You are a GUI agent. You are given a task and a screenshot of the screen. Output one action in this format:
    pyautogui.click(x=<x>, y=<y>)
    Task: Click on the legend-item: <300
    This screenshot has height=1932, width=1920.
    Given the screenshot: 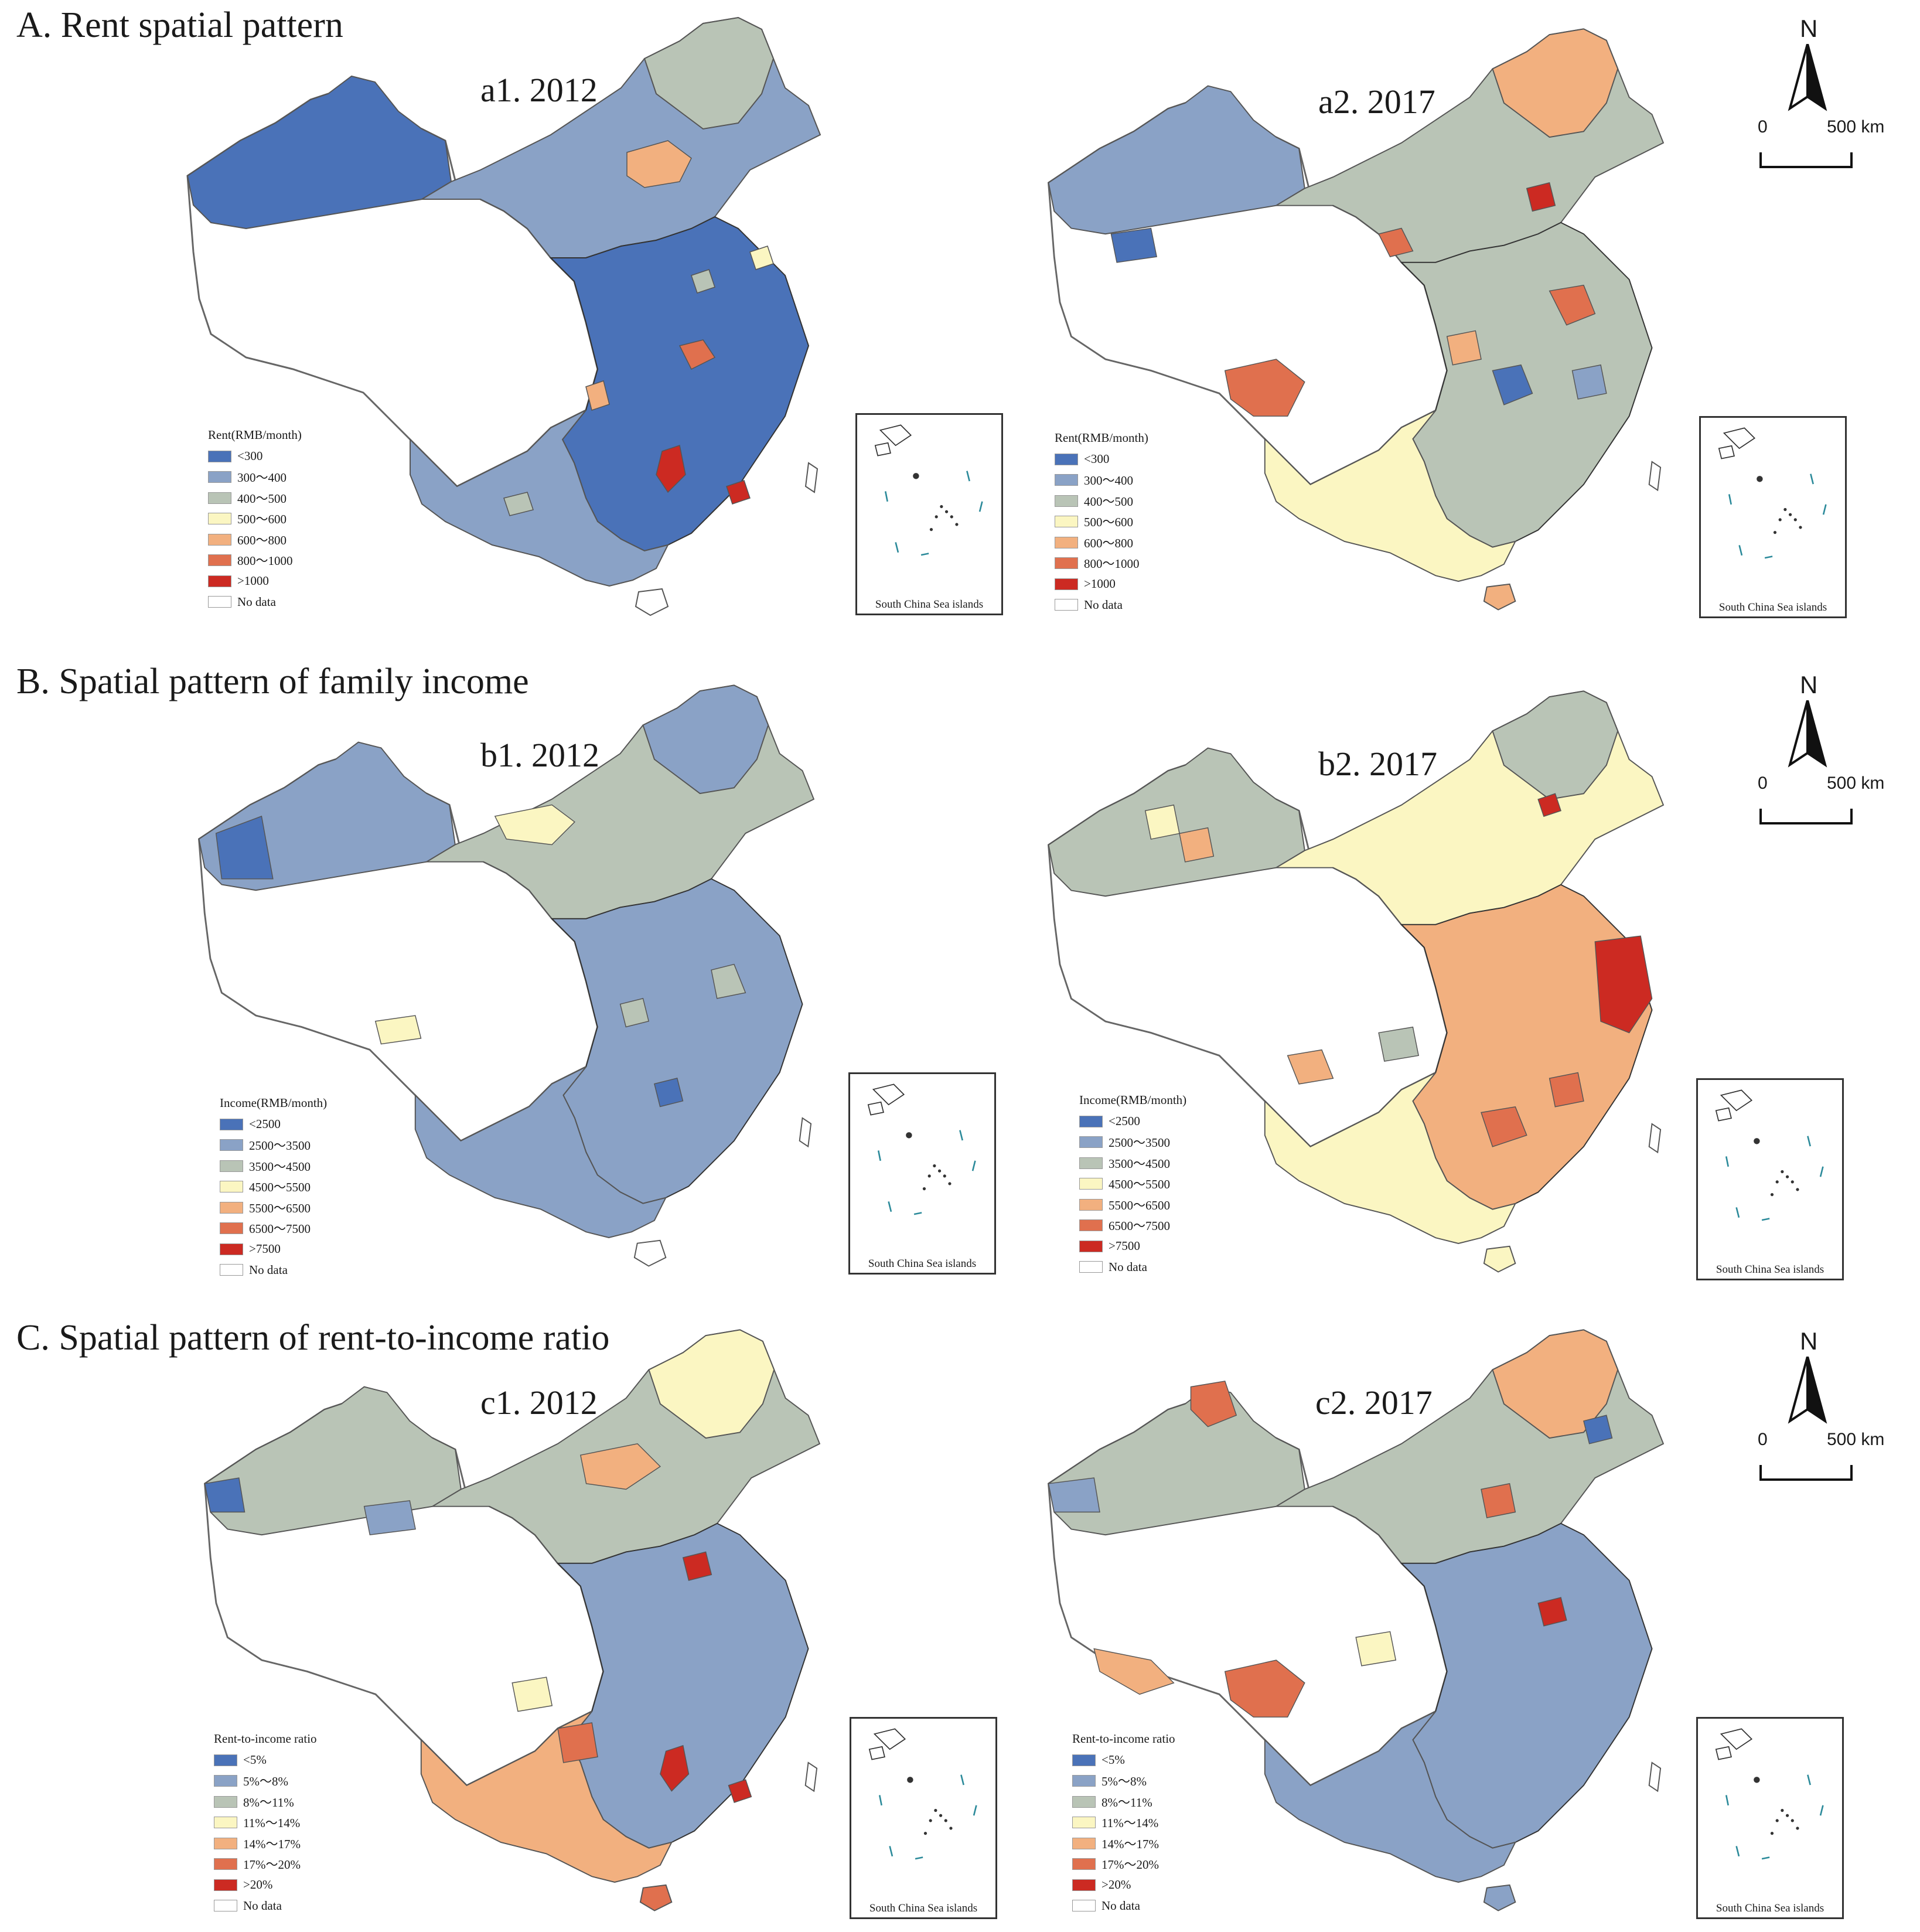 What is the action you would take?
    pyautogui.click(x=255, y=456)
    